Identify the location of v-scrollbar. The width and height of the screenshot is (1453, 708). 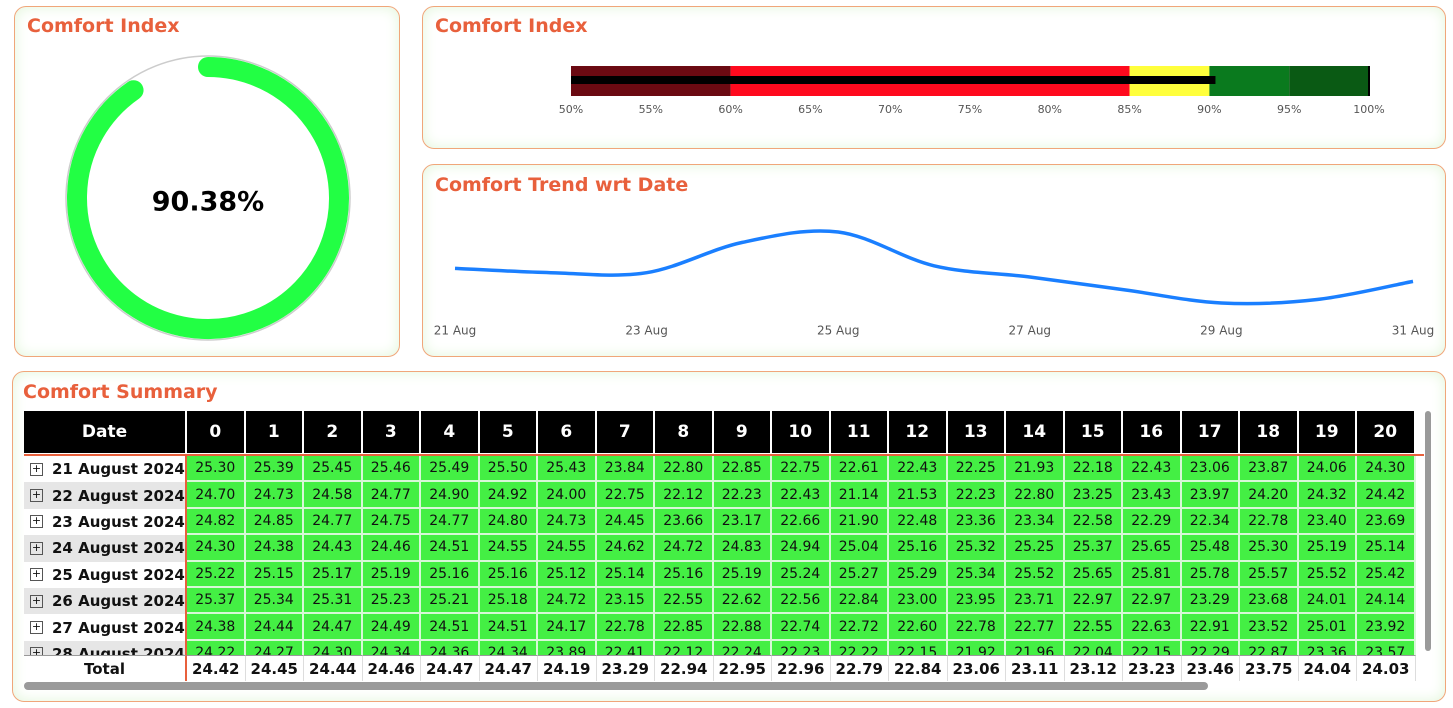
(1428, 531).